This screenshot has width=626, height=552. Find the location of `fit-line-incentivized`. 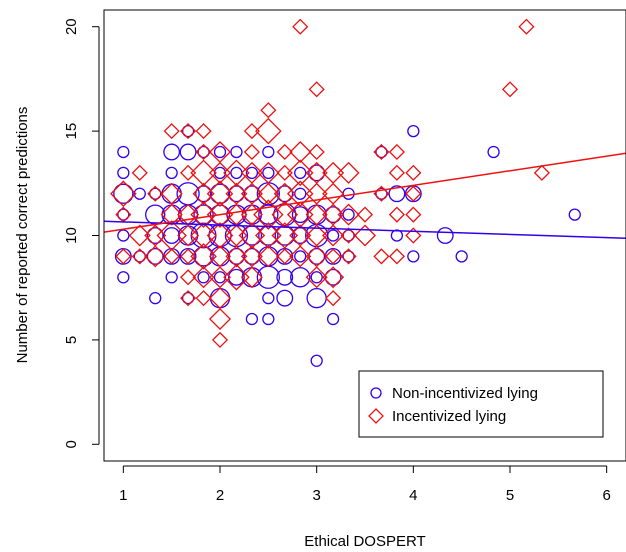

fit-line-incentivized is located at coordinates (364, 192).